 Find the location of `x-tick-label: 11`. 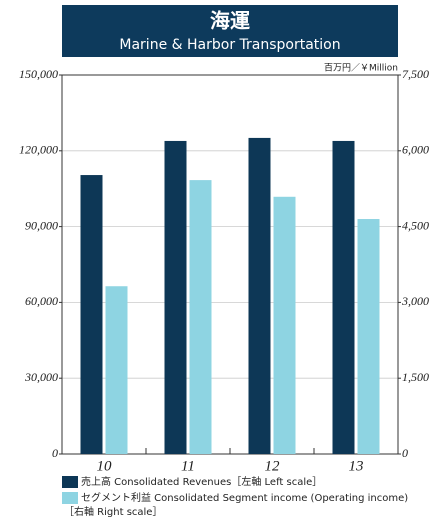

x-tick-label: 11 is located at coordinates (188, 466).